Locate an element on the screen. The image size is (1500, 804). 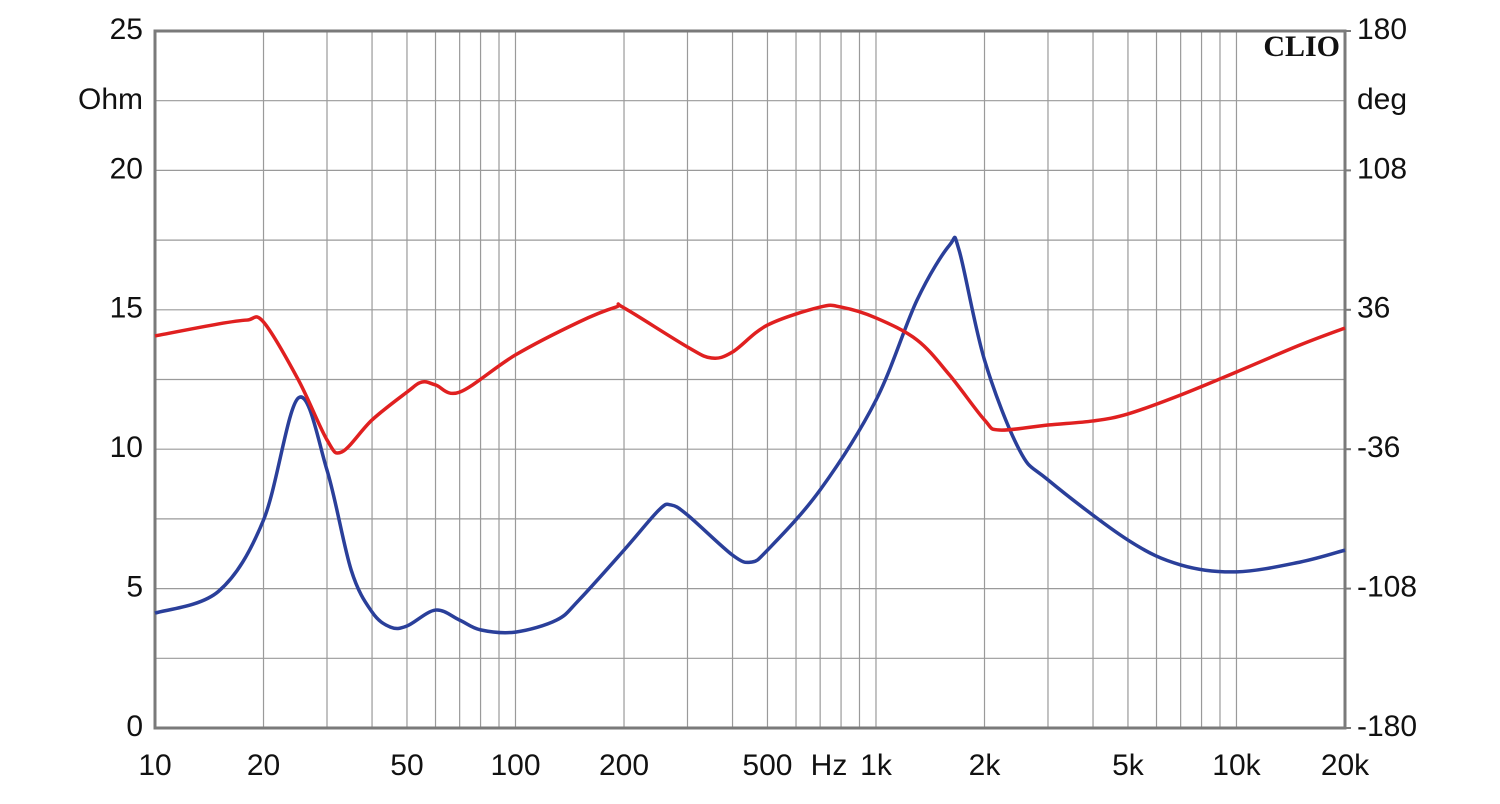
y-axis-label: Ohm is located at coordinates (110, 99).